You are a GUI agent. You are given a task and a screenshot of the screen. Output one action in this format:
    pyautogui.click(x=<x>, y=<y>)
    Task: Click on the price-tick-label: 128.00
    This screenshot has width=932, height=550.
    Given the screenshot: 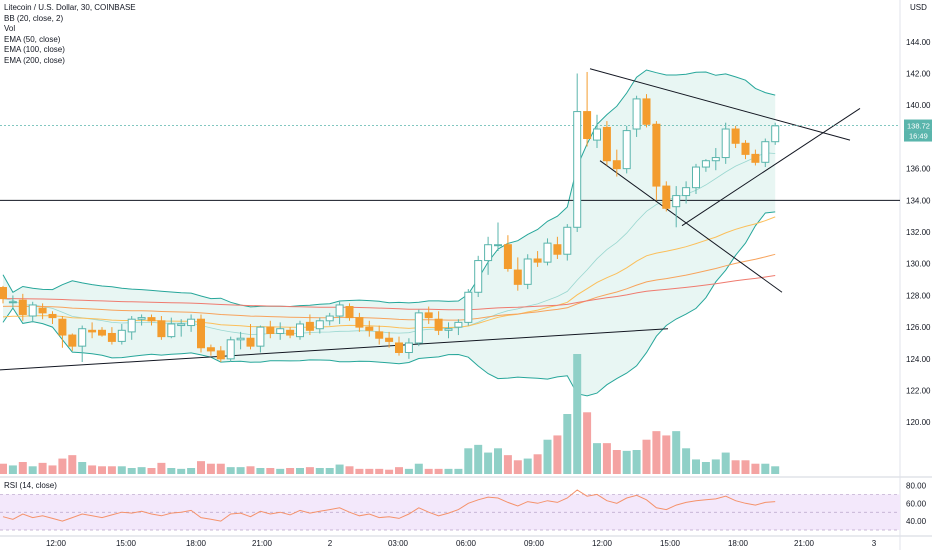 What is the action you would take?
    pyautogui.click(x=918, y=295)
    